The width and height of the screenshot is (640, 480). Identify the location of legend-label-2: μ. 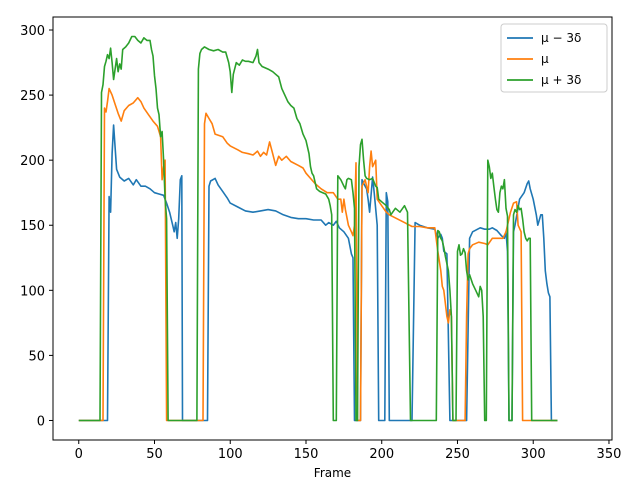
(545, 59).